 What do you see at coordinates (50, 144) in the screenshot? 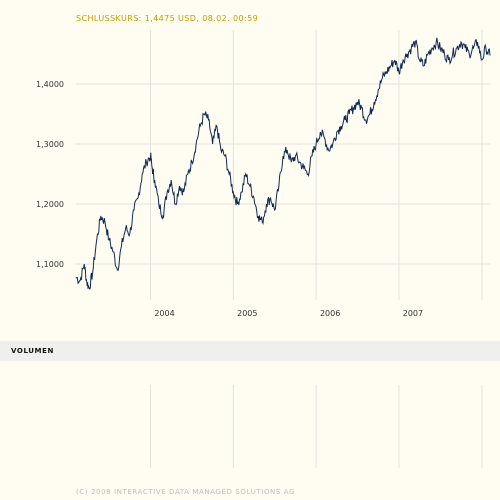
I see `y-tick-label: 1,3000` at bounding box center [50, 144].